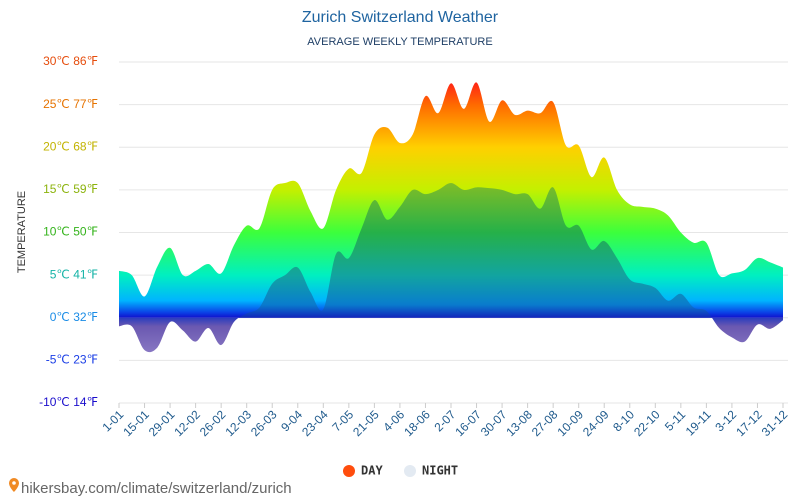 The image size is (800, 500). I want to click on pin-dot, so click(14, 483).